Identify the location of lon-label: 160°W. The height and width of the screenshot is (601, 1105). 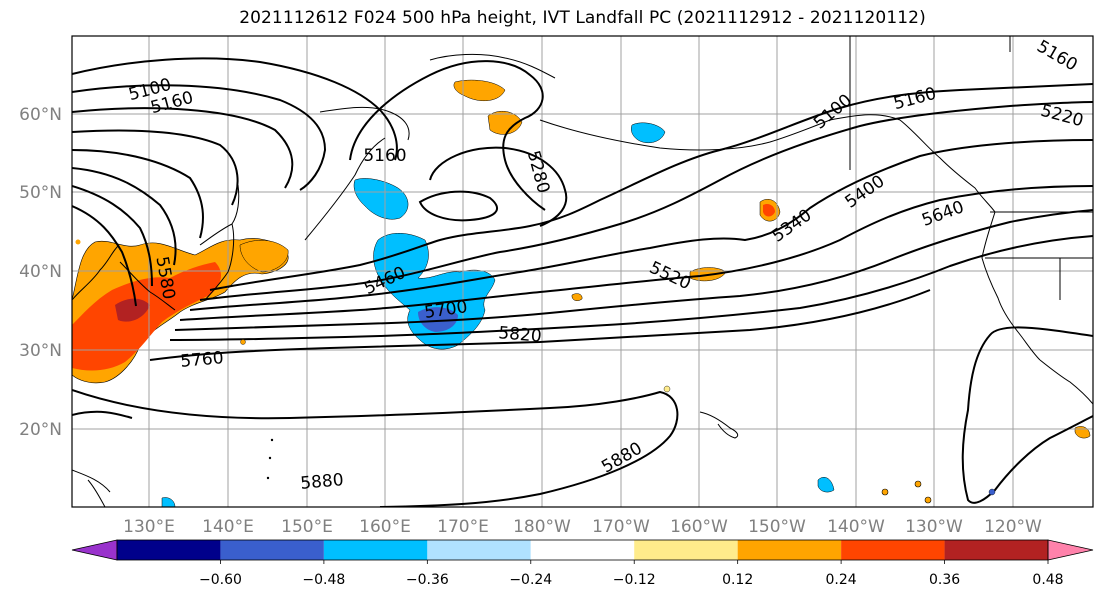
(699, 527).